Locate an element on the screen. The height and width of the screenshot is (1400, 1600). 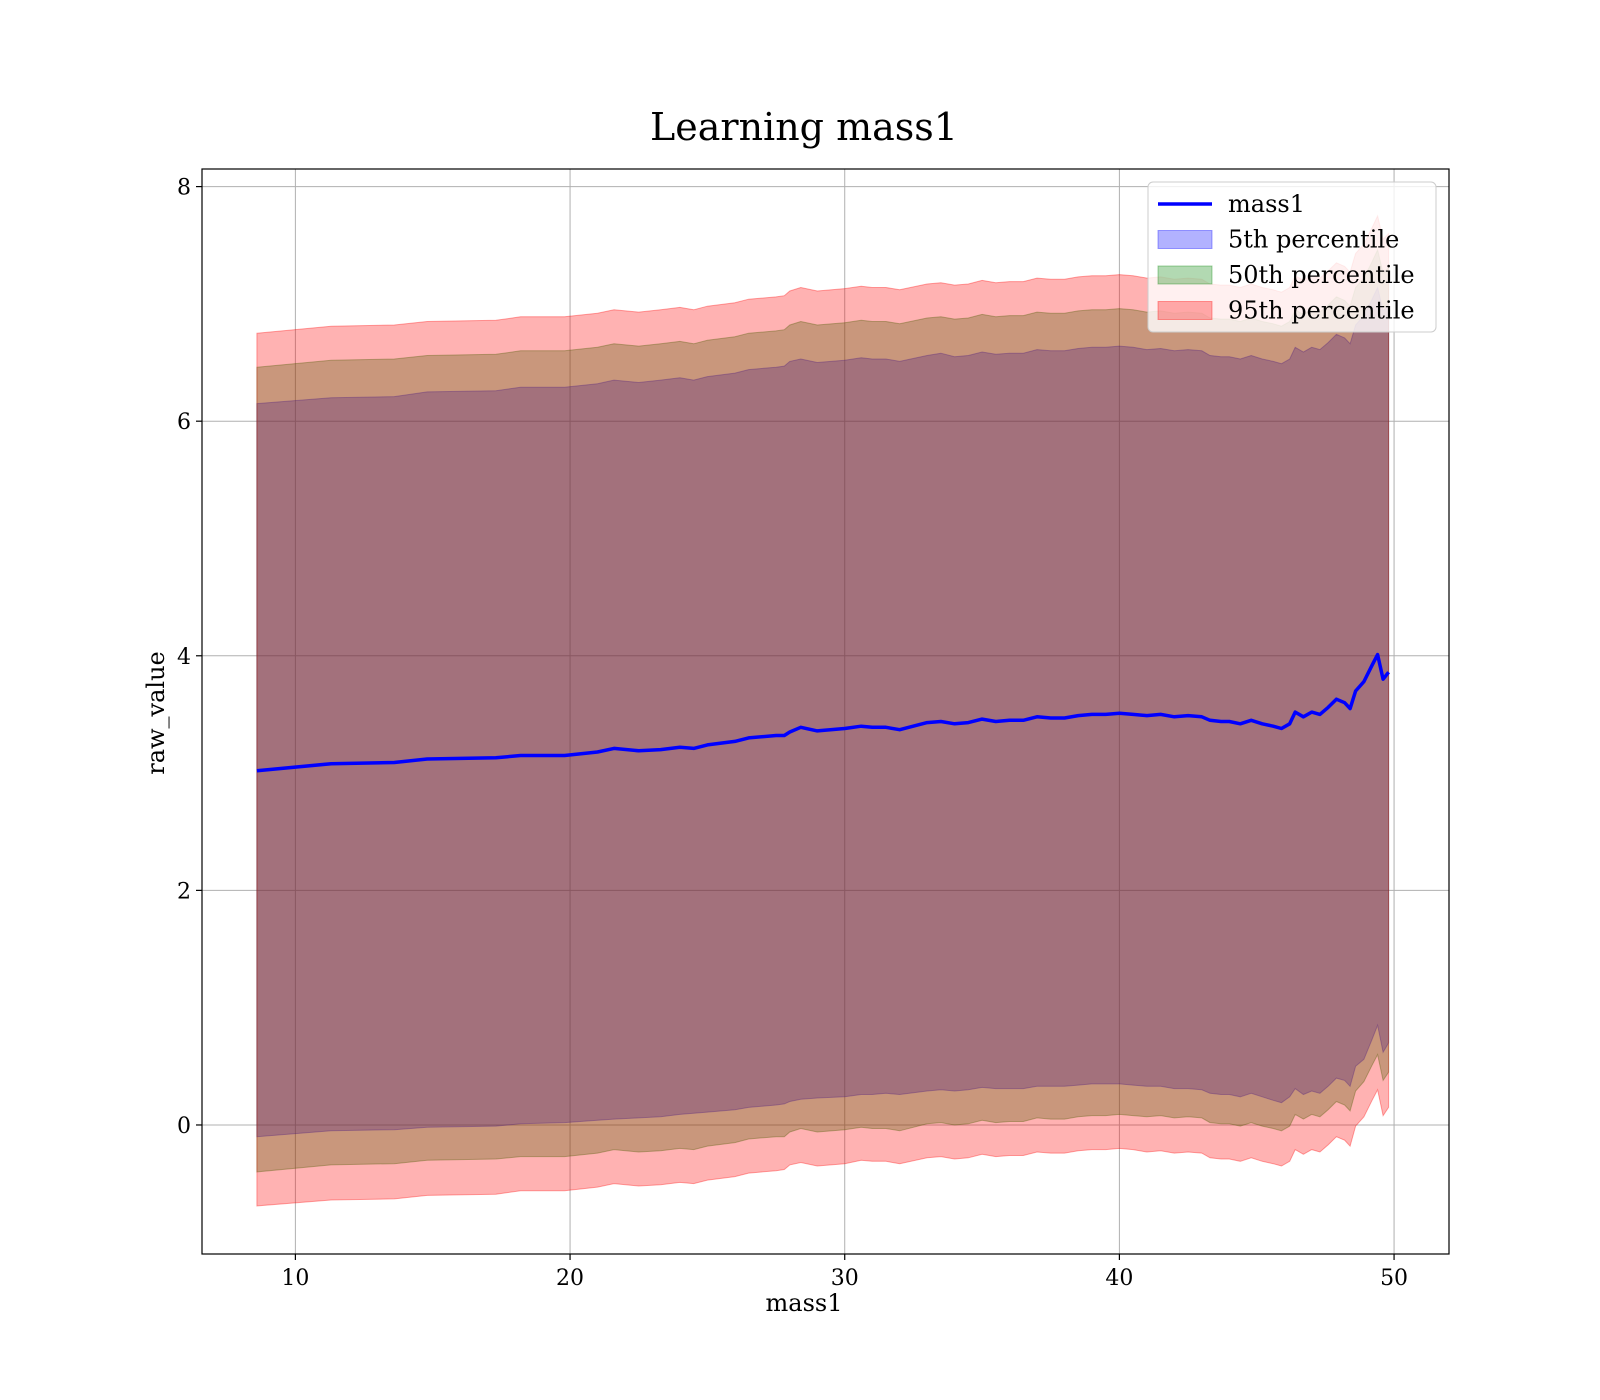
y-tick-label: 2 is located at coordinates (184, 891).